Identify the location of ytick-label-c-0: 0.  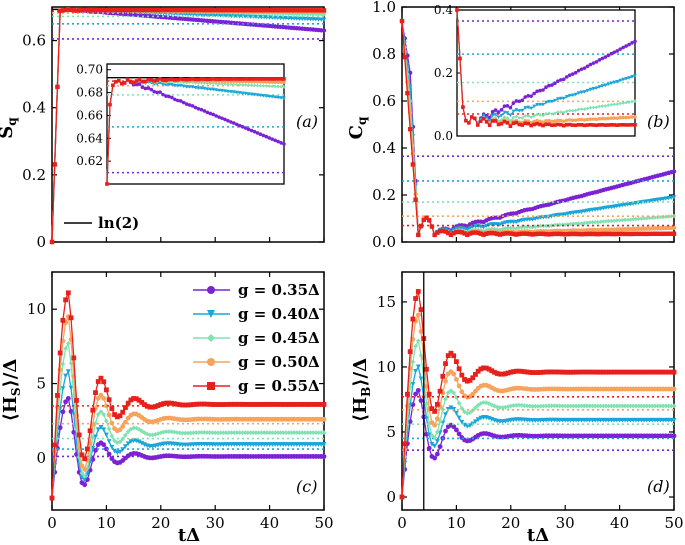
(41, 458).